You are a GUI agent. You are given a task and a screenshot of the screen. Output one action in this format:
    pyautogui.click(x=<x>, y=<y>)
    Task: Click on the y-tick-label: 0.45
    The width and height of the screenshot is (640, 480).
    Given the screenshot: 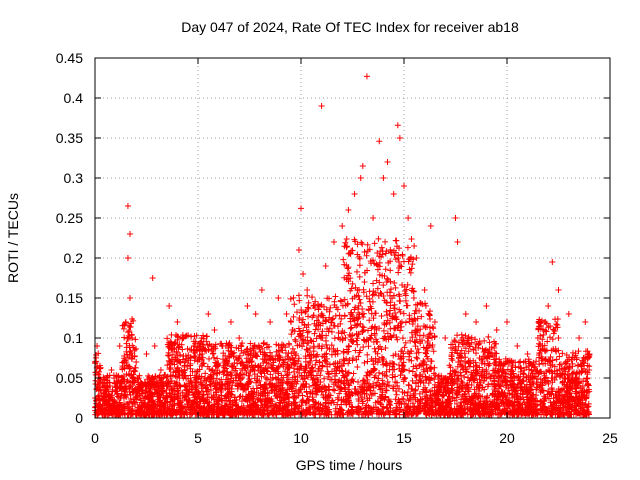 What is the action you would take?
    pyautogui.click(x=69, y=58)
    